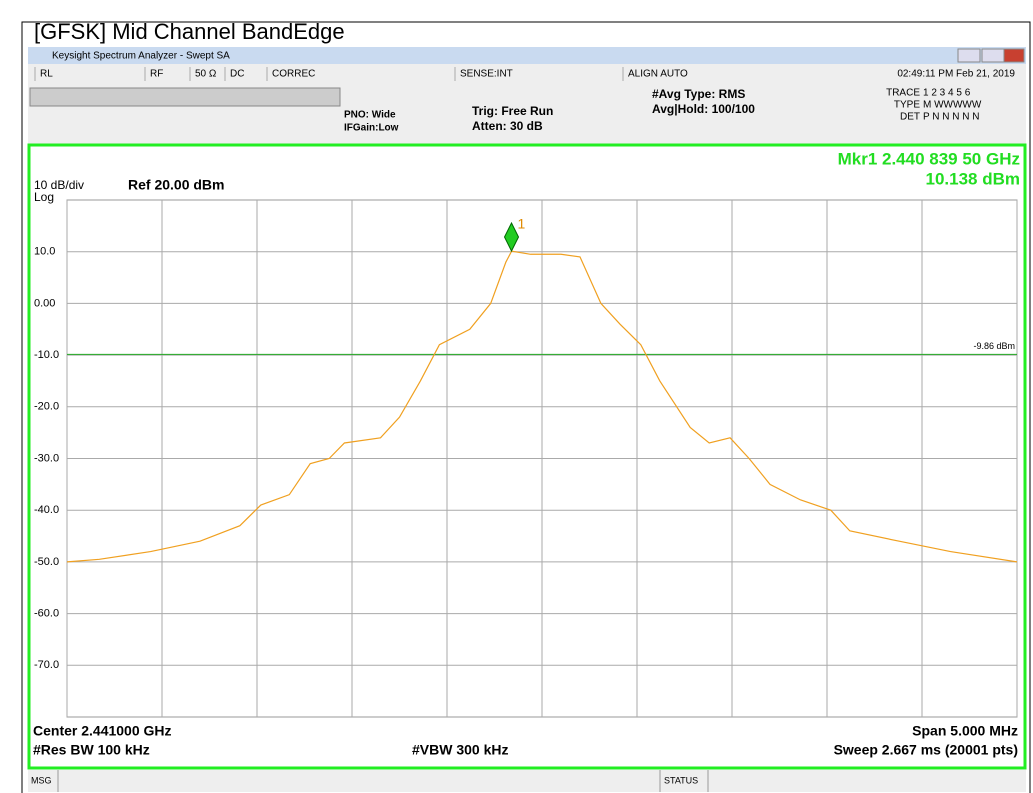  Describe the element at coordinates (527, 55) in the screenshot. I see `window-titlebar` at that location.